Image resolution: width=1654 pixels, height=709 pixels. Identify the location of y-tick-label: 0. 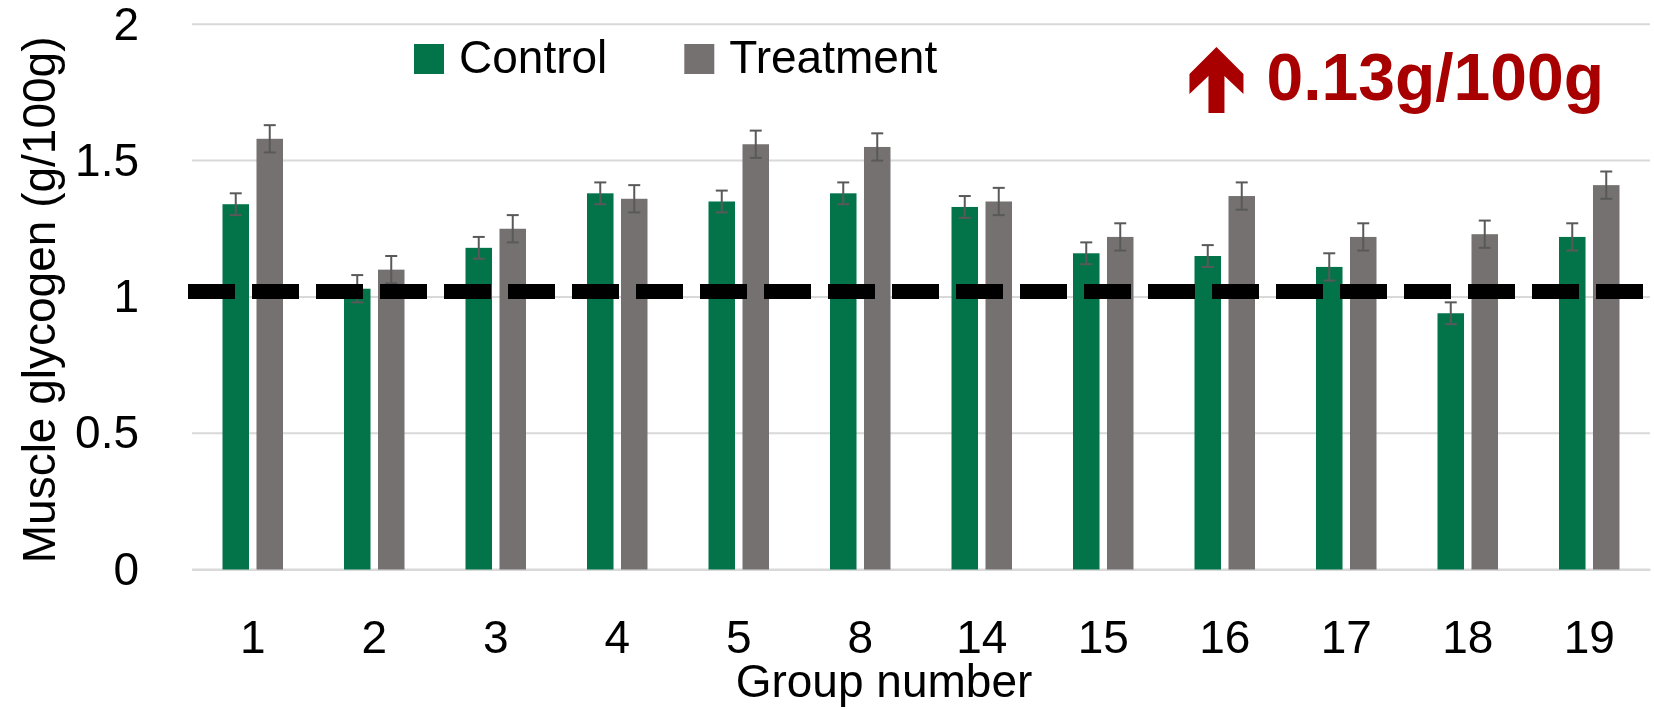
(126, 568).